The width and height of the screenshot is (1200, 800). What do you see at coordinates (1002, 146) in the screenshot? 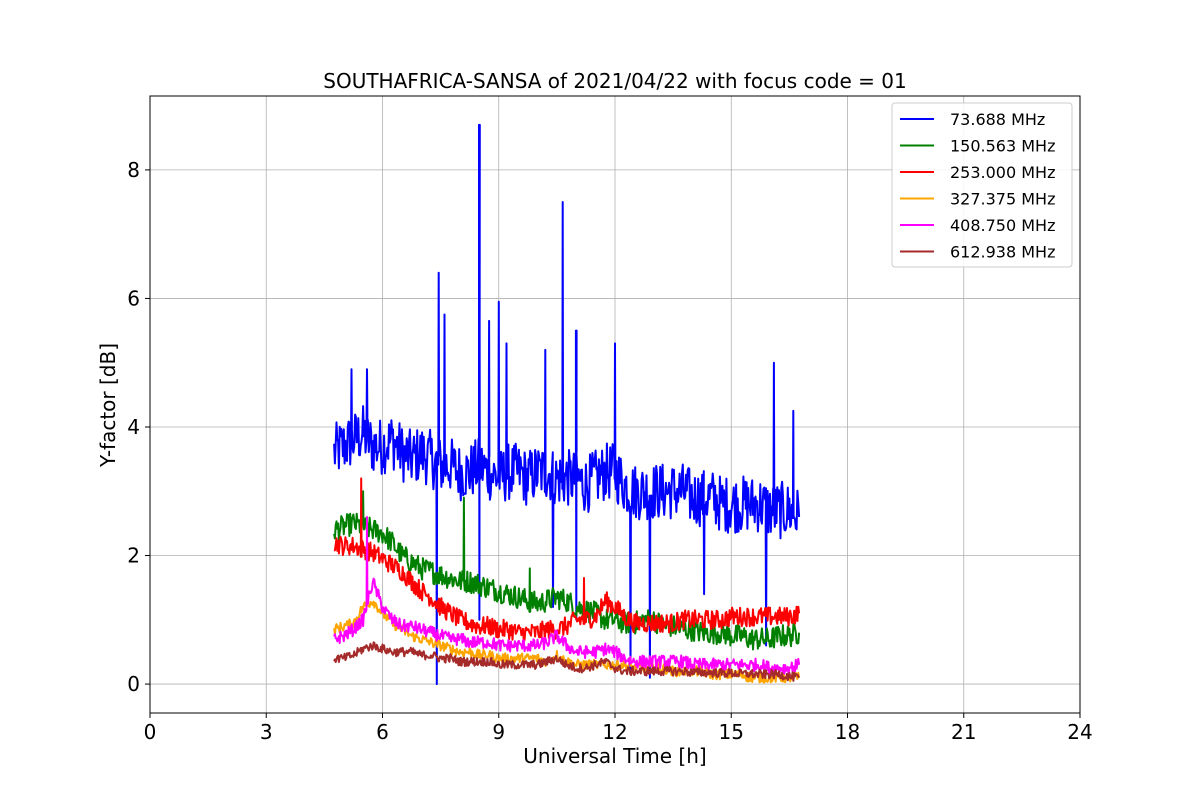
I see `legend-label: 150.563 MHz` at bounding box center [1002, 146].